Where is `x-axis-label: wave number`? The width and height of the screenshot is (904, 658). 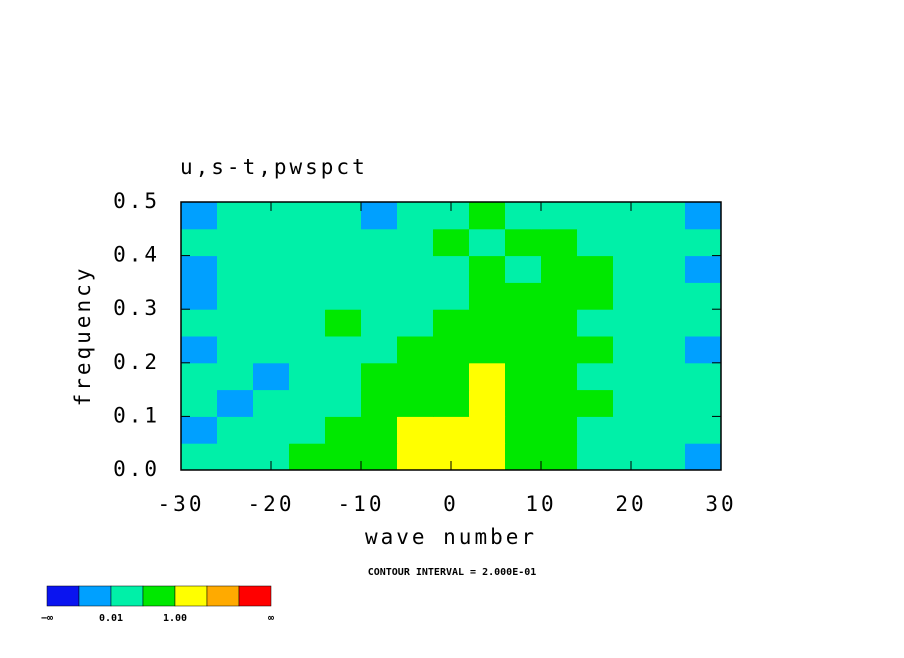
x-axis-label: wave number is located at coordinates (451, 537).